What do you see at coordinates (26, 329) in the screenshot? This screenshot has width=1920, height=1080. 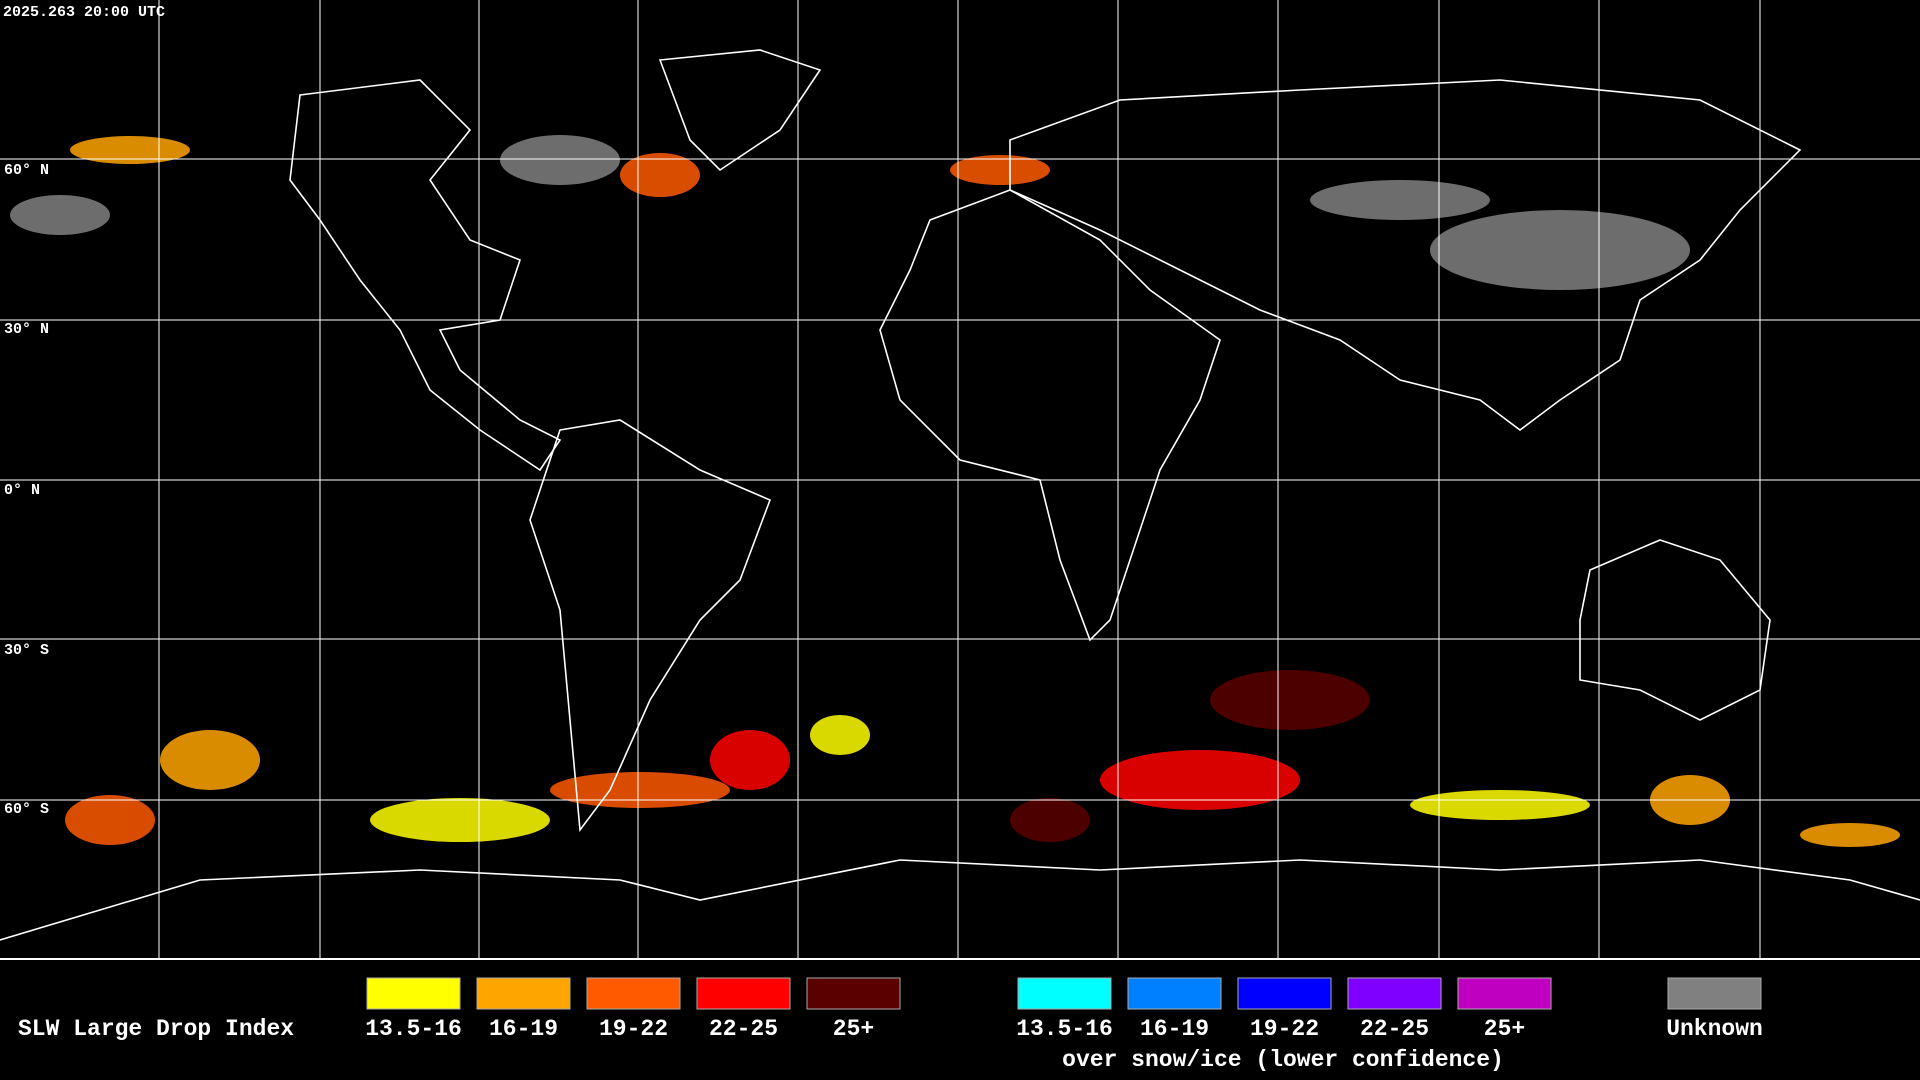 I see `latitude-label: 30° N` at bounding box center [26, 329].